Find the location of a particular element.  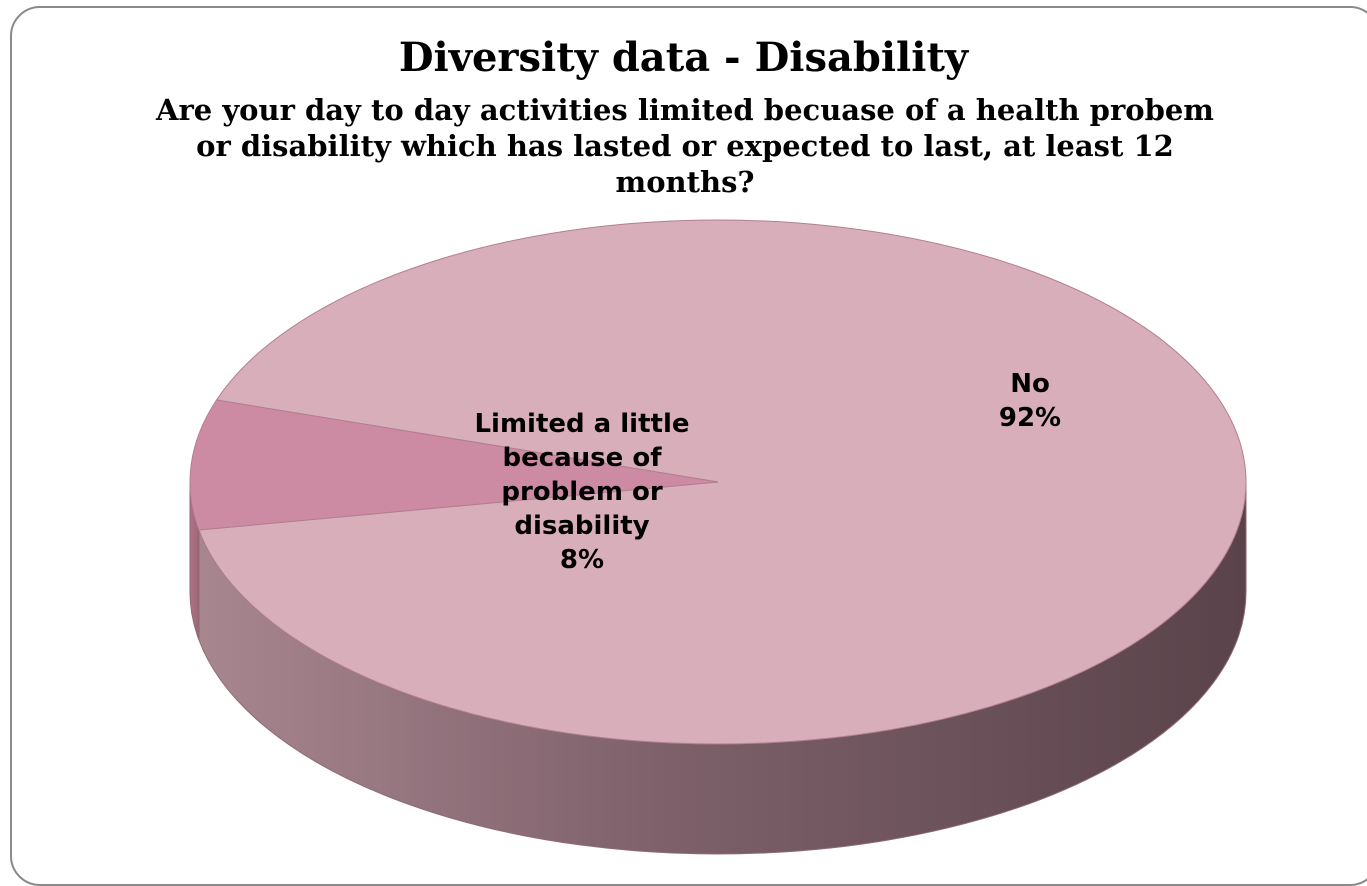

pie-label-limited-line: because of is located at coordinates (582, 458).